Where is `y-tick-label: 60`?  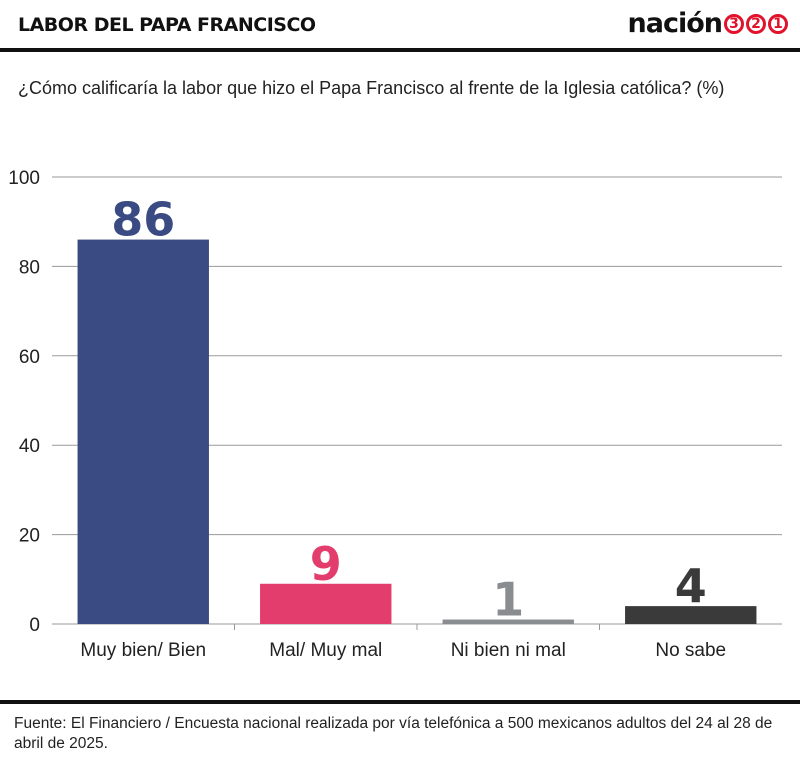
y-tick-label: 60 is located at coordinates (29, 357).